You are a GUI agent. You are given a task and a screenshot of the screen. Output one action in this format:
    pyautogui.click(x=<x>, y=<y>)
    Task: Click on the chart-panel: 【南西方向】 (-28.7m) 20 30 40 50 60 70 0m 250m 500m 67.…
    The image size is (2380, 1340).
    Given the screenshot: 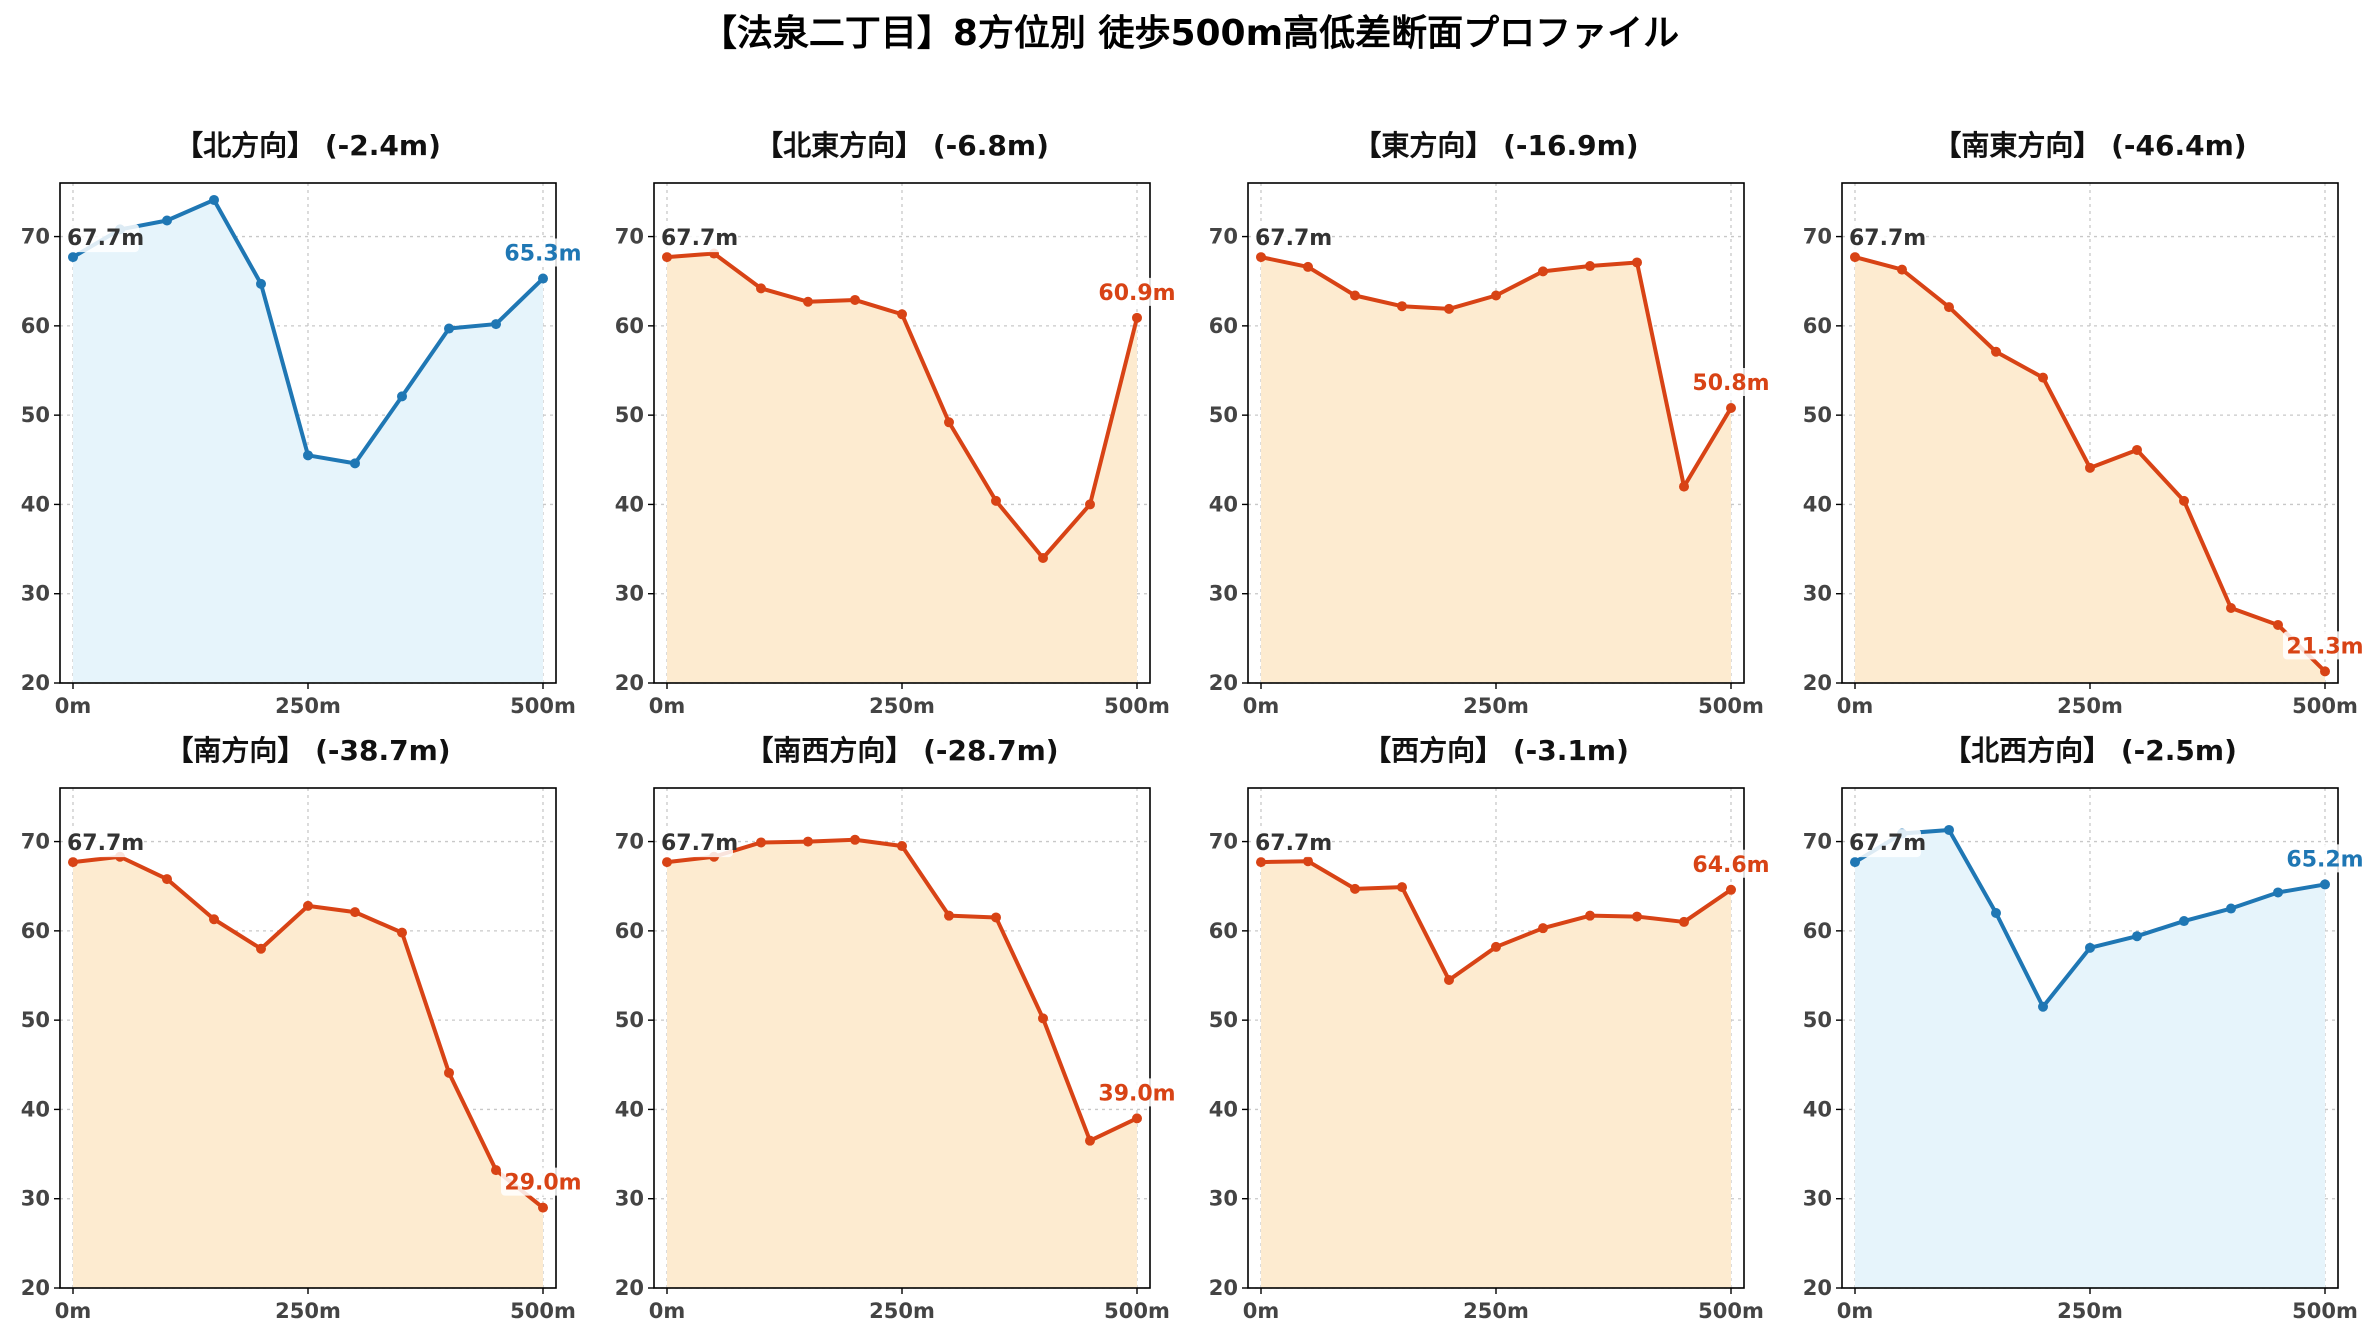 What is the action you would take?
    pyautogui.click(x=897, y=1028)
    